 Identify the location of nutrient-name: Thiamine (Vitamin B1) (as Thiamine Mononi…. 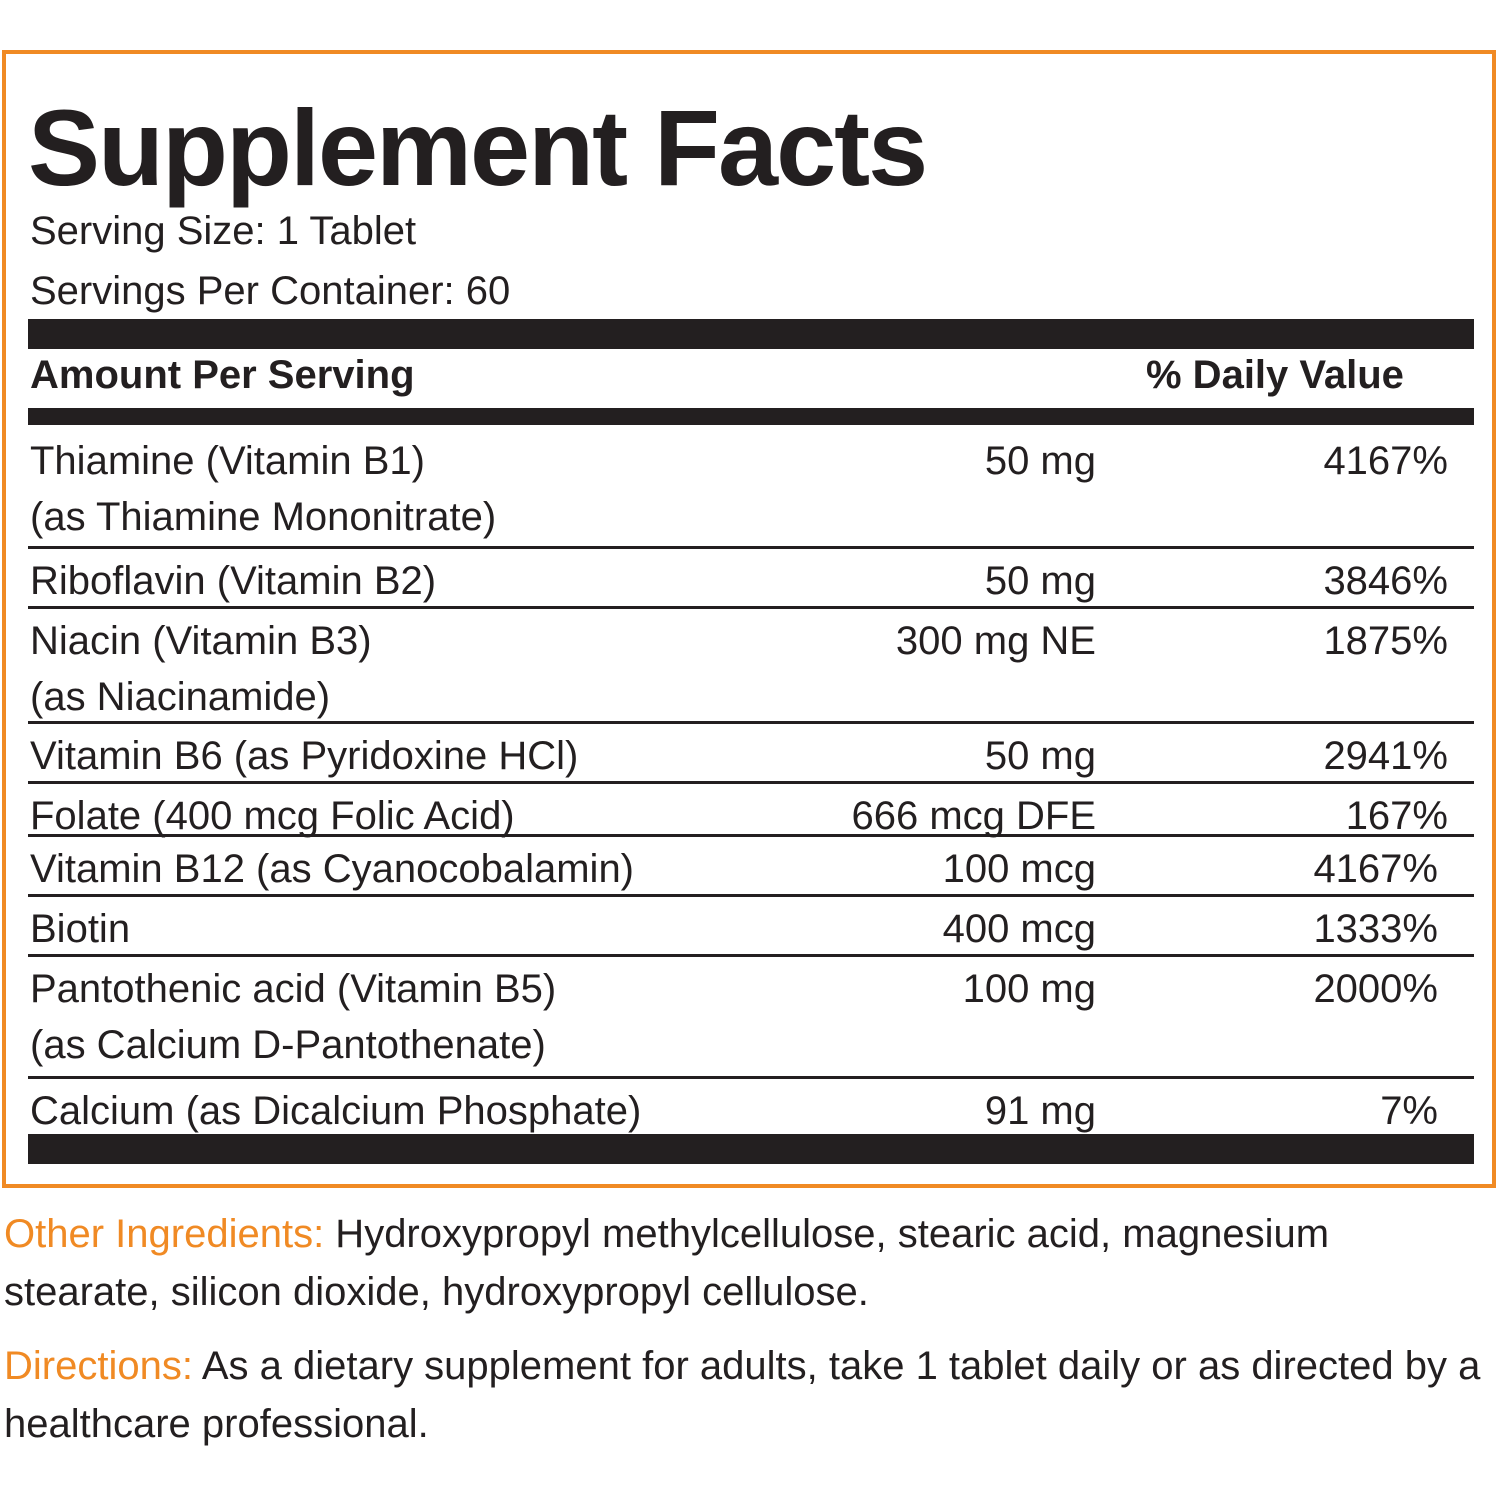
(263, 489).